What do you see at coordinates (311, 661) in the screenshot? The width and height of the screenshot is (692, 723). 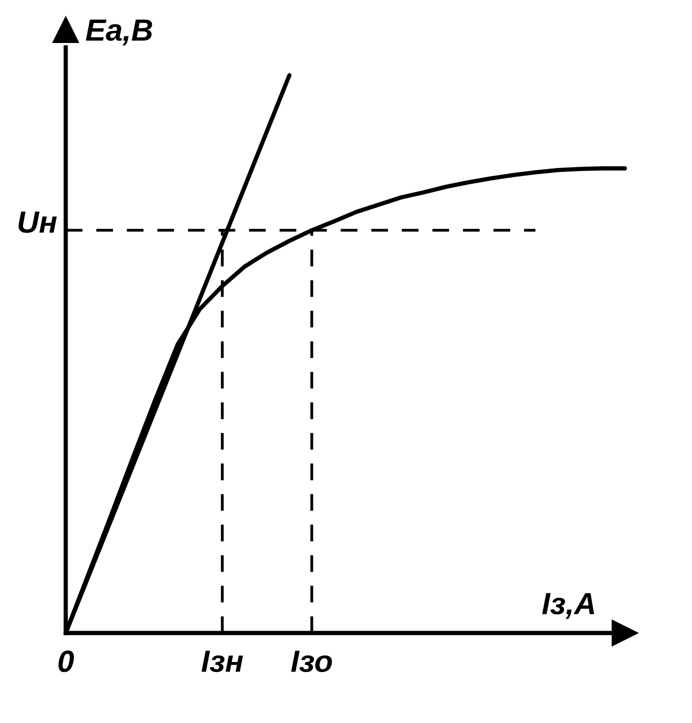 I see `x-tick-label: Iзо` at bounding box center [311, 661].